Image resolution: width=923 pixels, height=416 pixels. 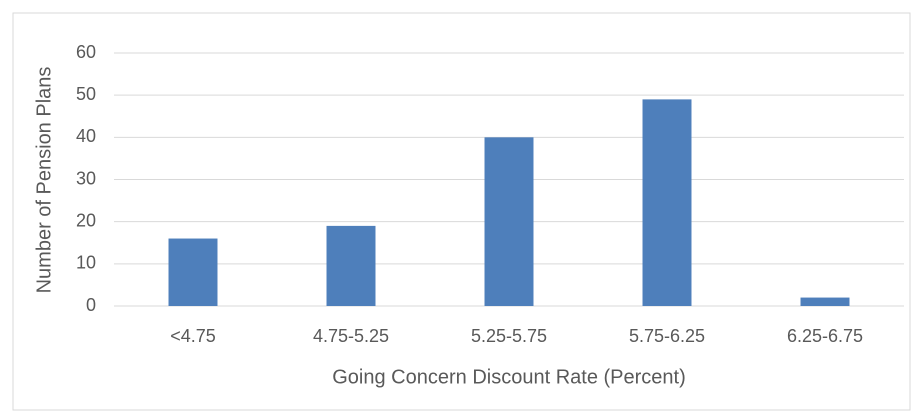 I want to click on x-tick-label: 5.75-6.25, so click(x=667, y=336).